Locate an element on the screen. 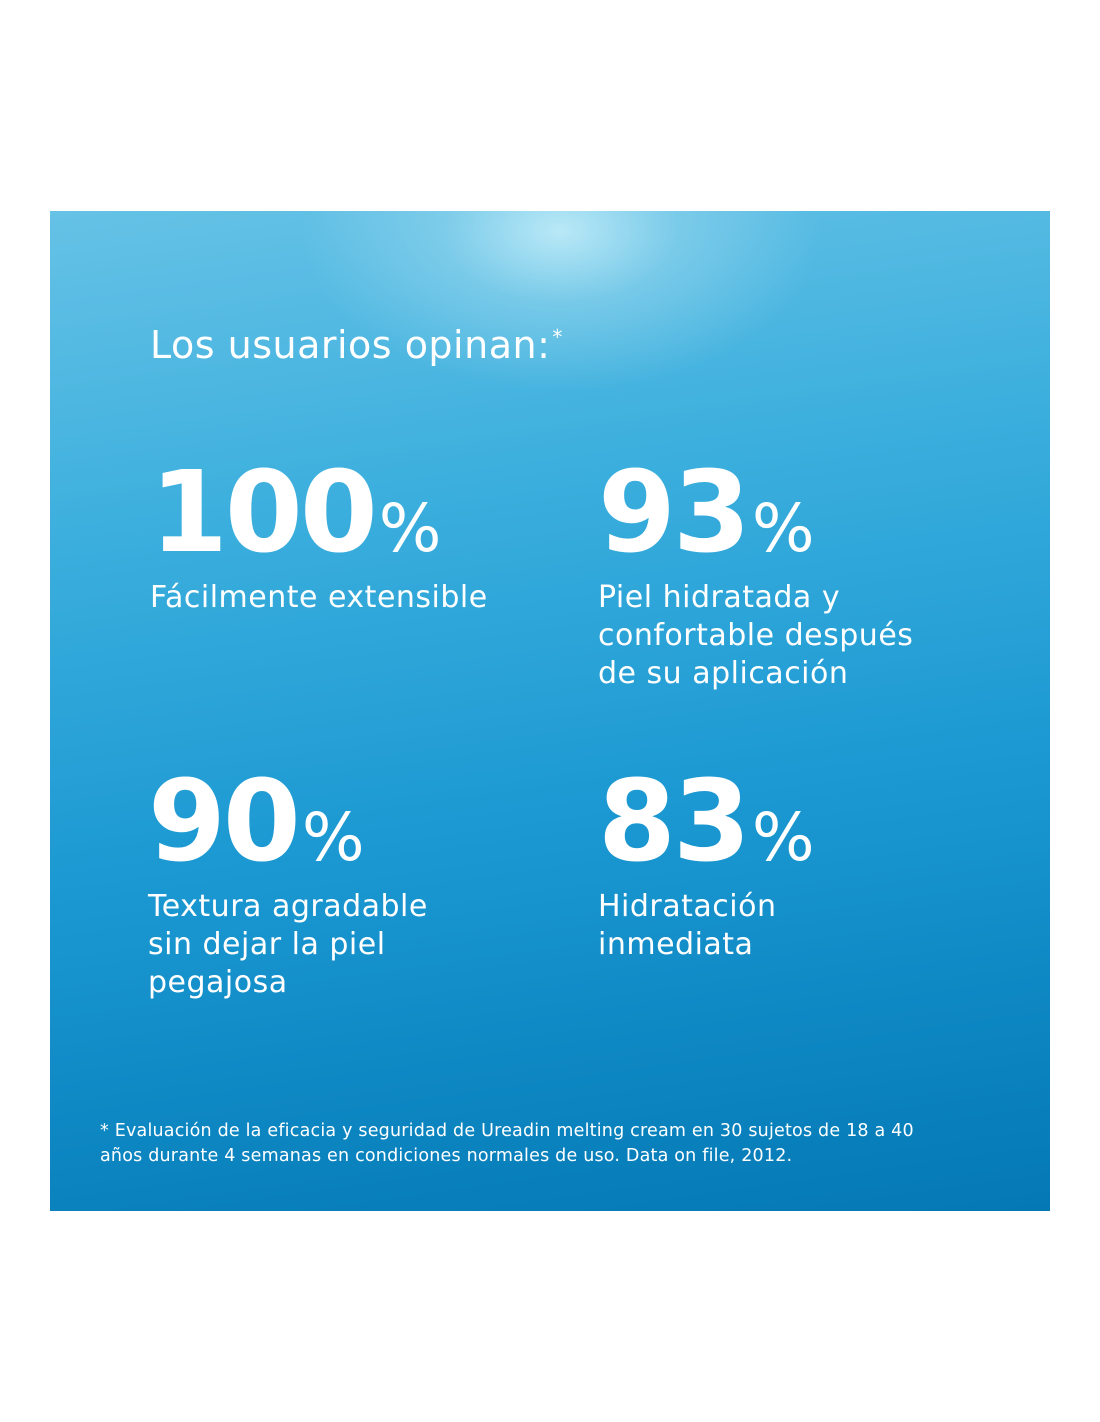  stat-value: 93% is located at coordinates (808, 513).